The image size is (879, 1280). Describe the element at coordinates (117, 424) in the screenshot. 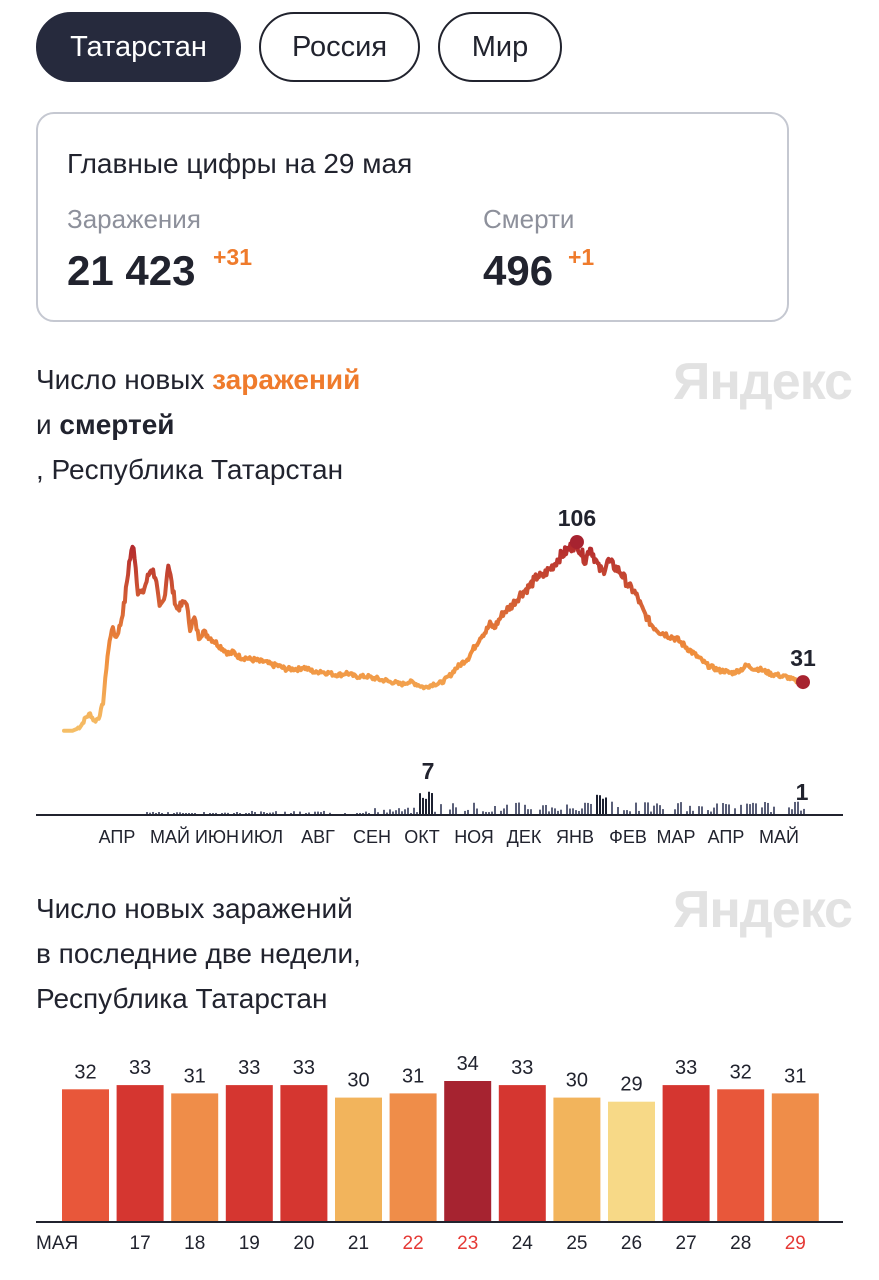

I see `chart1-title-line2-bold: смертей` at that location.